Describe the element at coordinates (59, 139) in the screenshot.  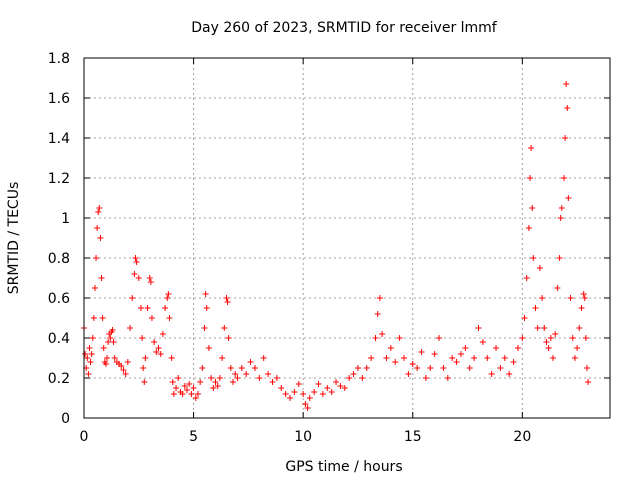
I see `y-tick-label: 1.4` at that location.